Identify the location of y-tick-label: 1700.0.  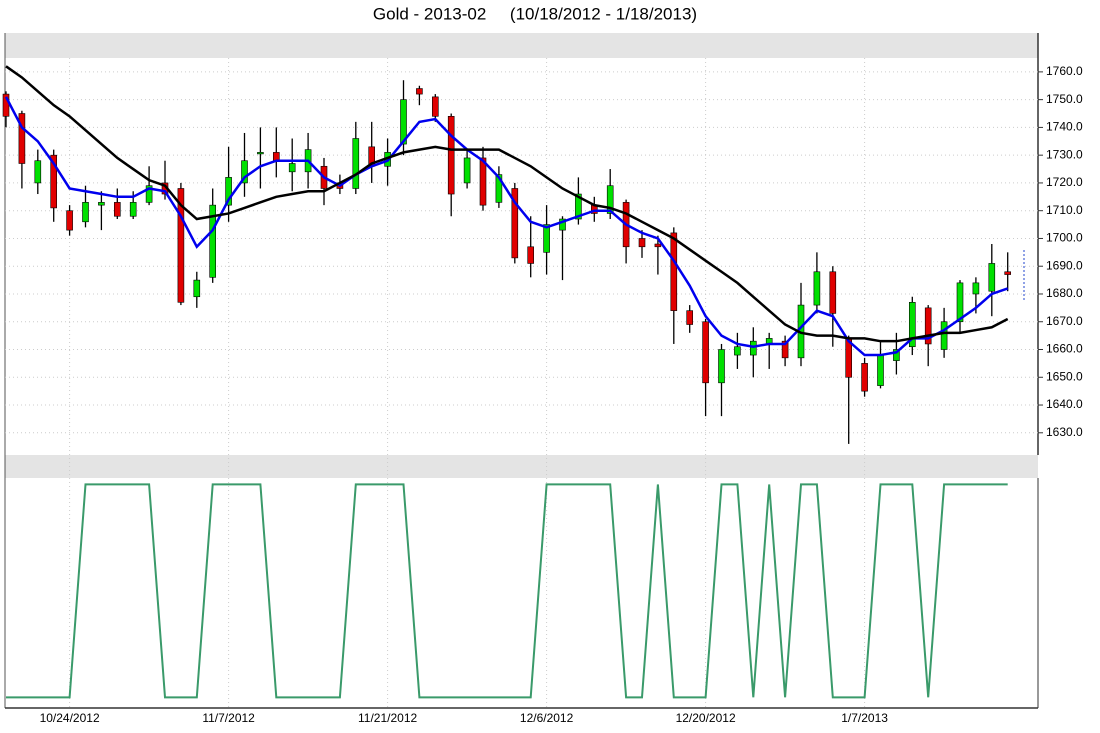
(1064, 238).